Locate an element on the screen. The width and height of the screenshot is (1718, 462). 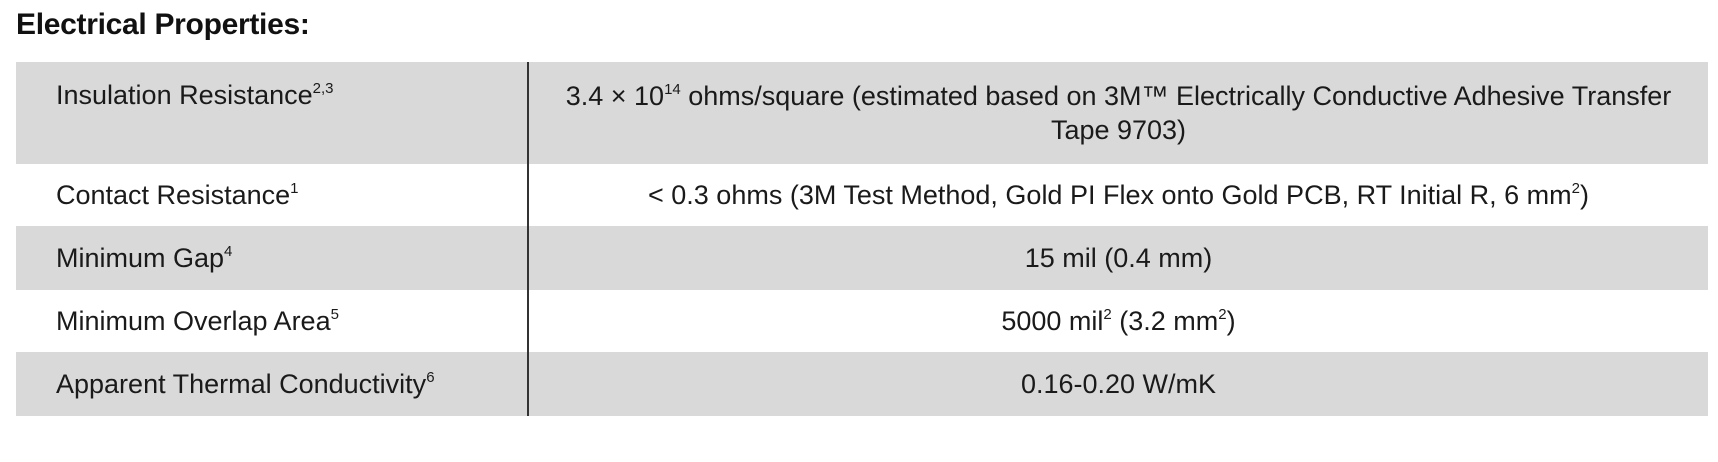
property-label: Insulation Resistance is located at coordinates (184, 95).